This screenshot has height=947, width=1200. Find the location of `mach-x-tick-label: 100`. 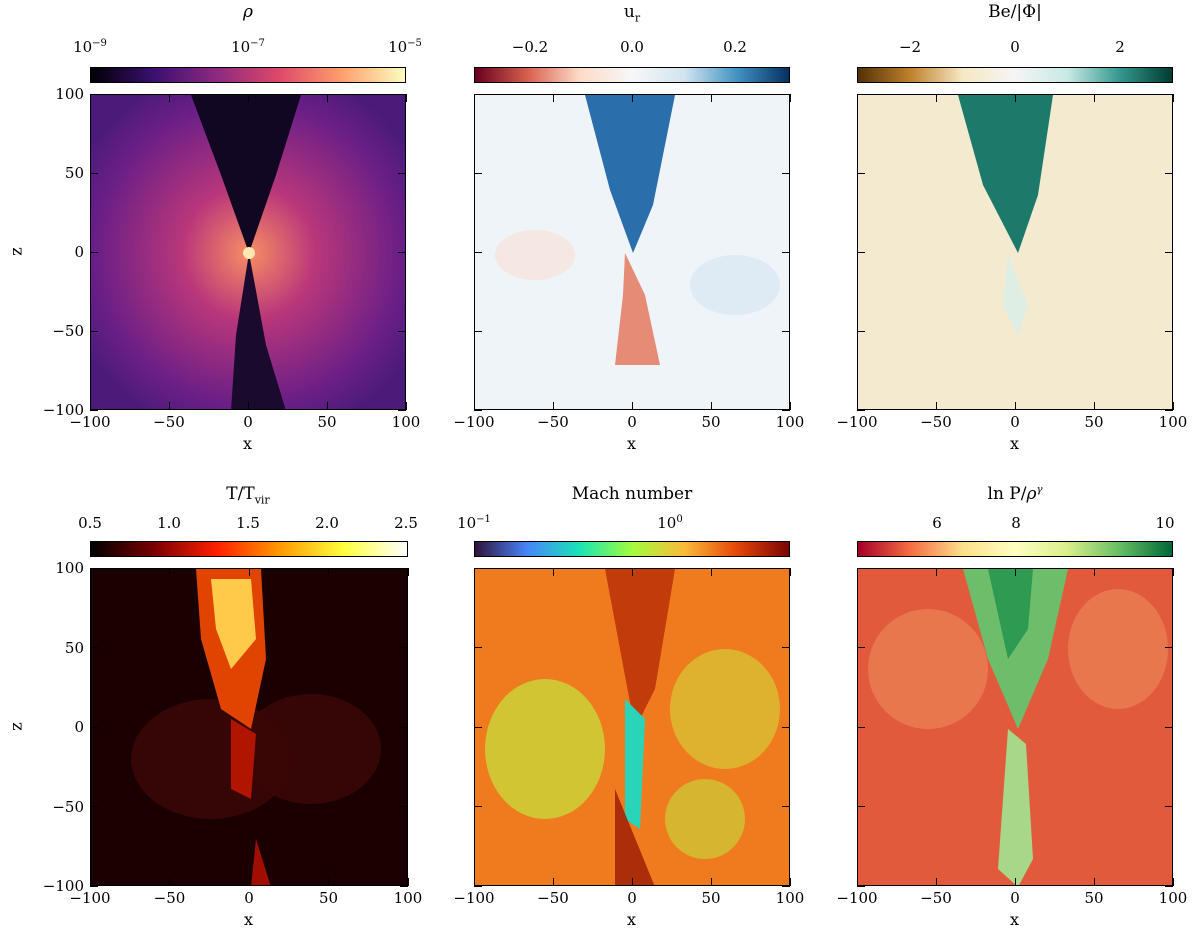

mach-x-tick-label: 100 is located at coordinates (790, 898).